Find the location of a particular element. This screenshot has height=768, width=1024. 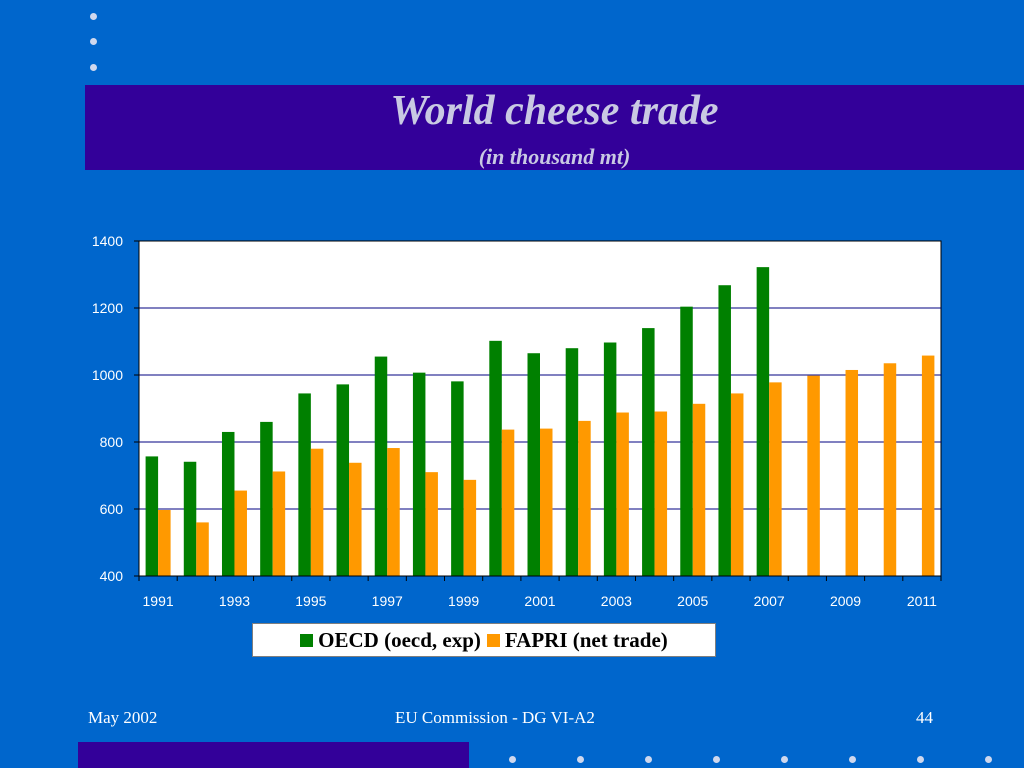

bar-fapri-1994 is located at coordinates (279, 523).